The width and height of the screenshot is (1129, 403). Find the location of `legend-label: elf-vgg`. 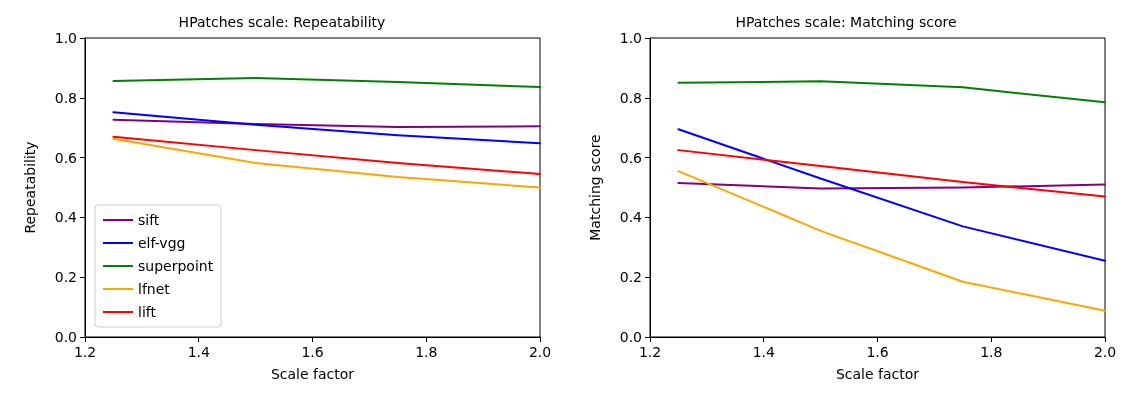

legend-label: elf-vgg is located at coordinates (162, 243).